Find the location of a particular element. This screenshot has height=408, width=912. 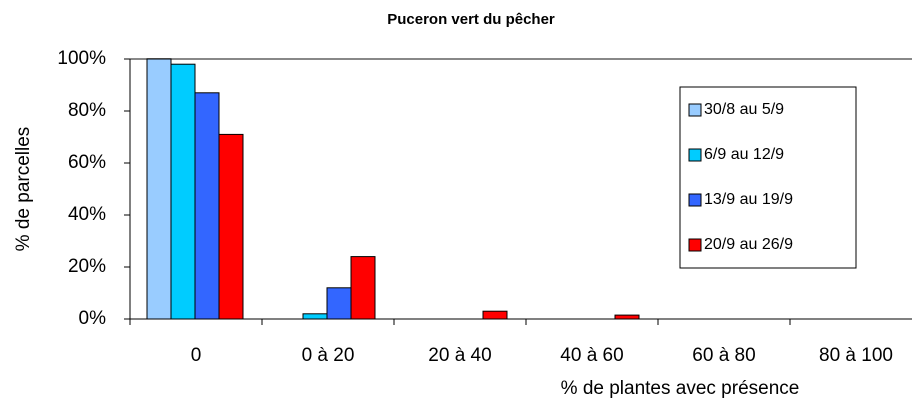

y-axis-label: % de parcelles is located at coordinates (23, 189).